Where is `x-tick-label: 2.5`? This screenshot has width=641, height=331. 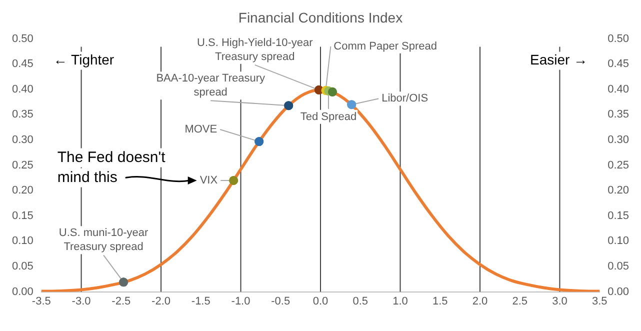 x-tick-label: 2.5 is located at coordinates (520, 301).